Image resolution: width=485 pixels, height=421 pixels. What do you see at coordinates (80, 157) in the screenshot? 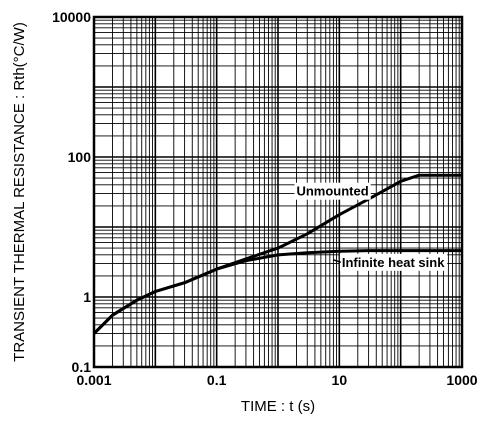
I see `y-tick-label: 100` at bounding box center [80, 157].